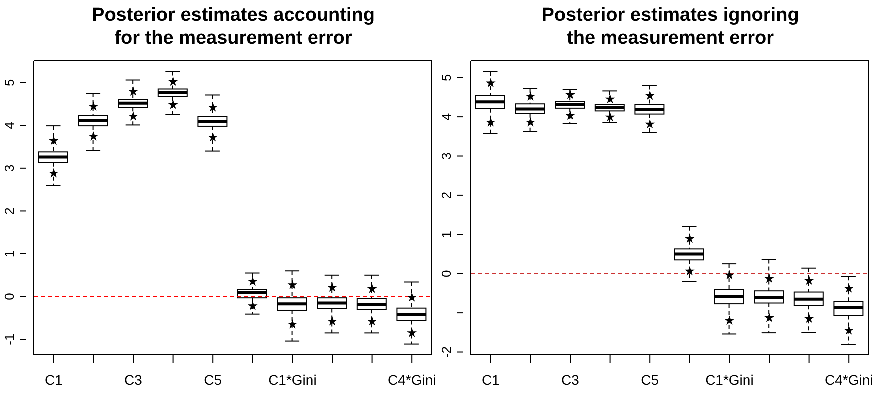  I want to click on y-tick-label: -2, so click(446, 352).